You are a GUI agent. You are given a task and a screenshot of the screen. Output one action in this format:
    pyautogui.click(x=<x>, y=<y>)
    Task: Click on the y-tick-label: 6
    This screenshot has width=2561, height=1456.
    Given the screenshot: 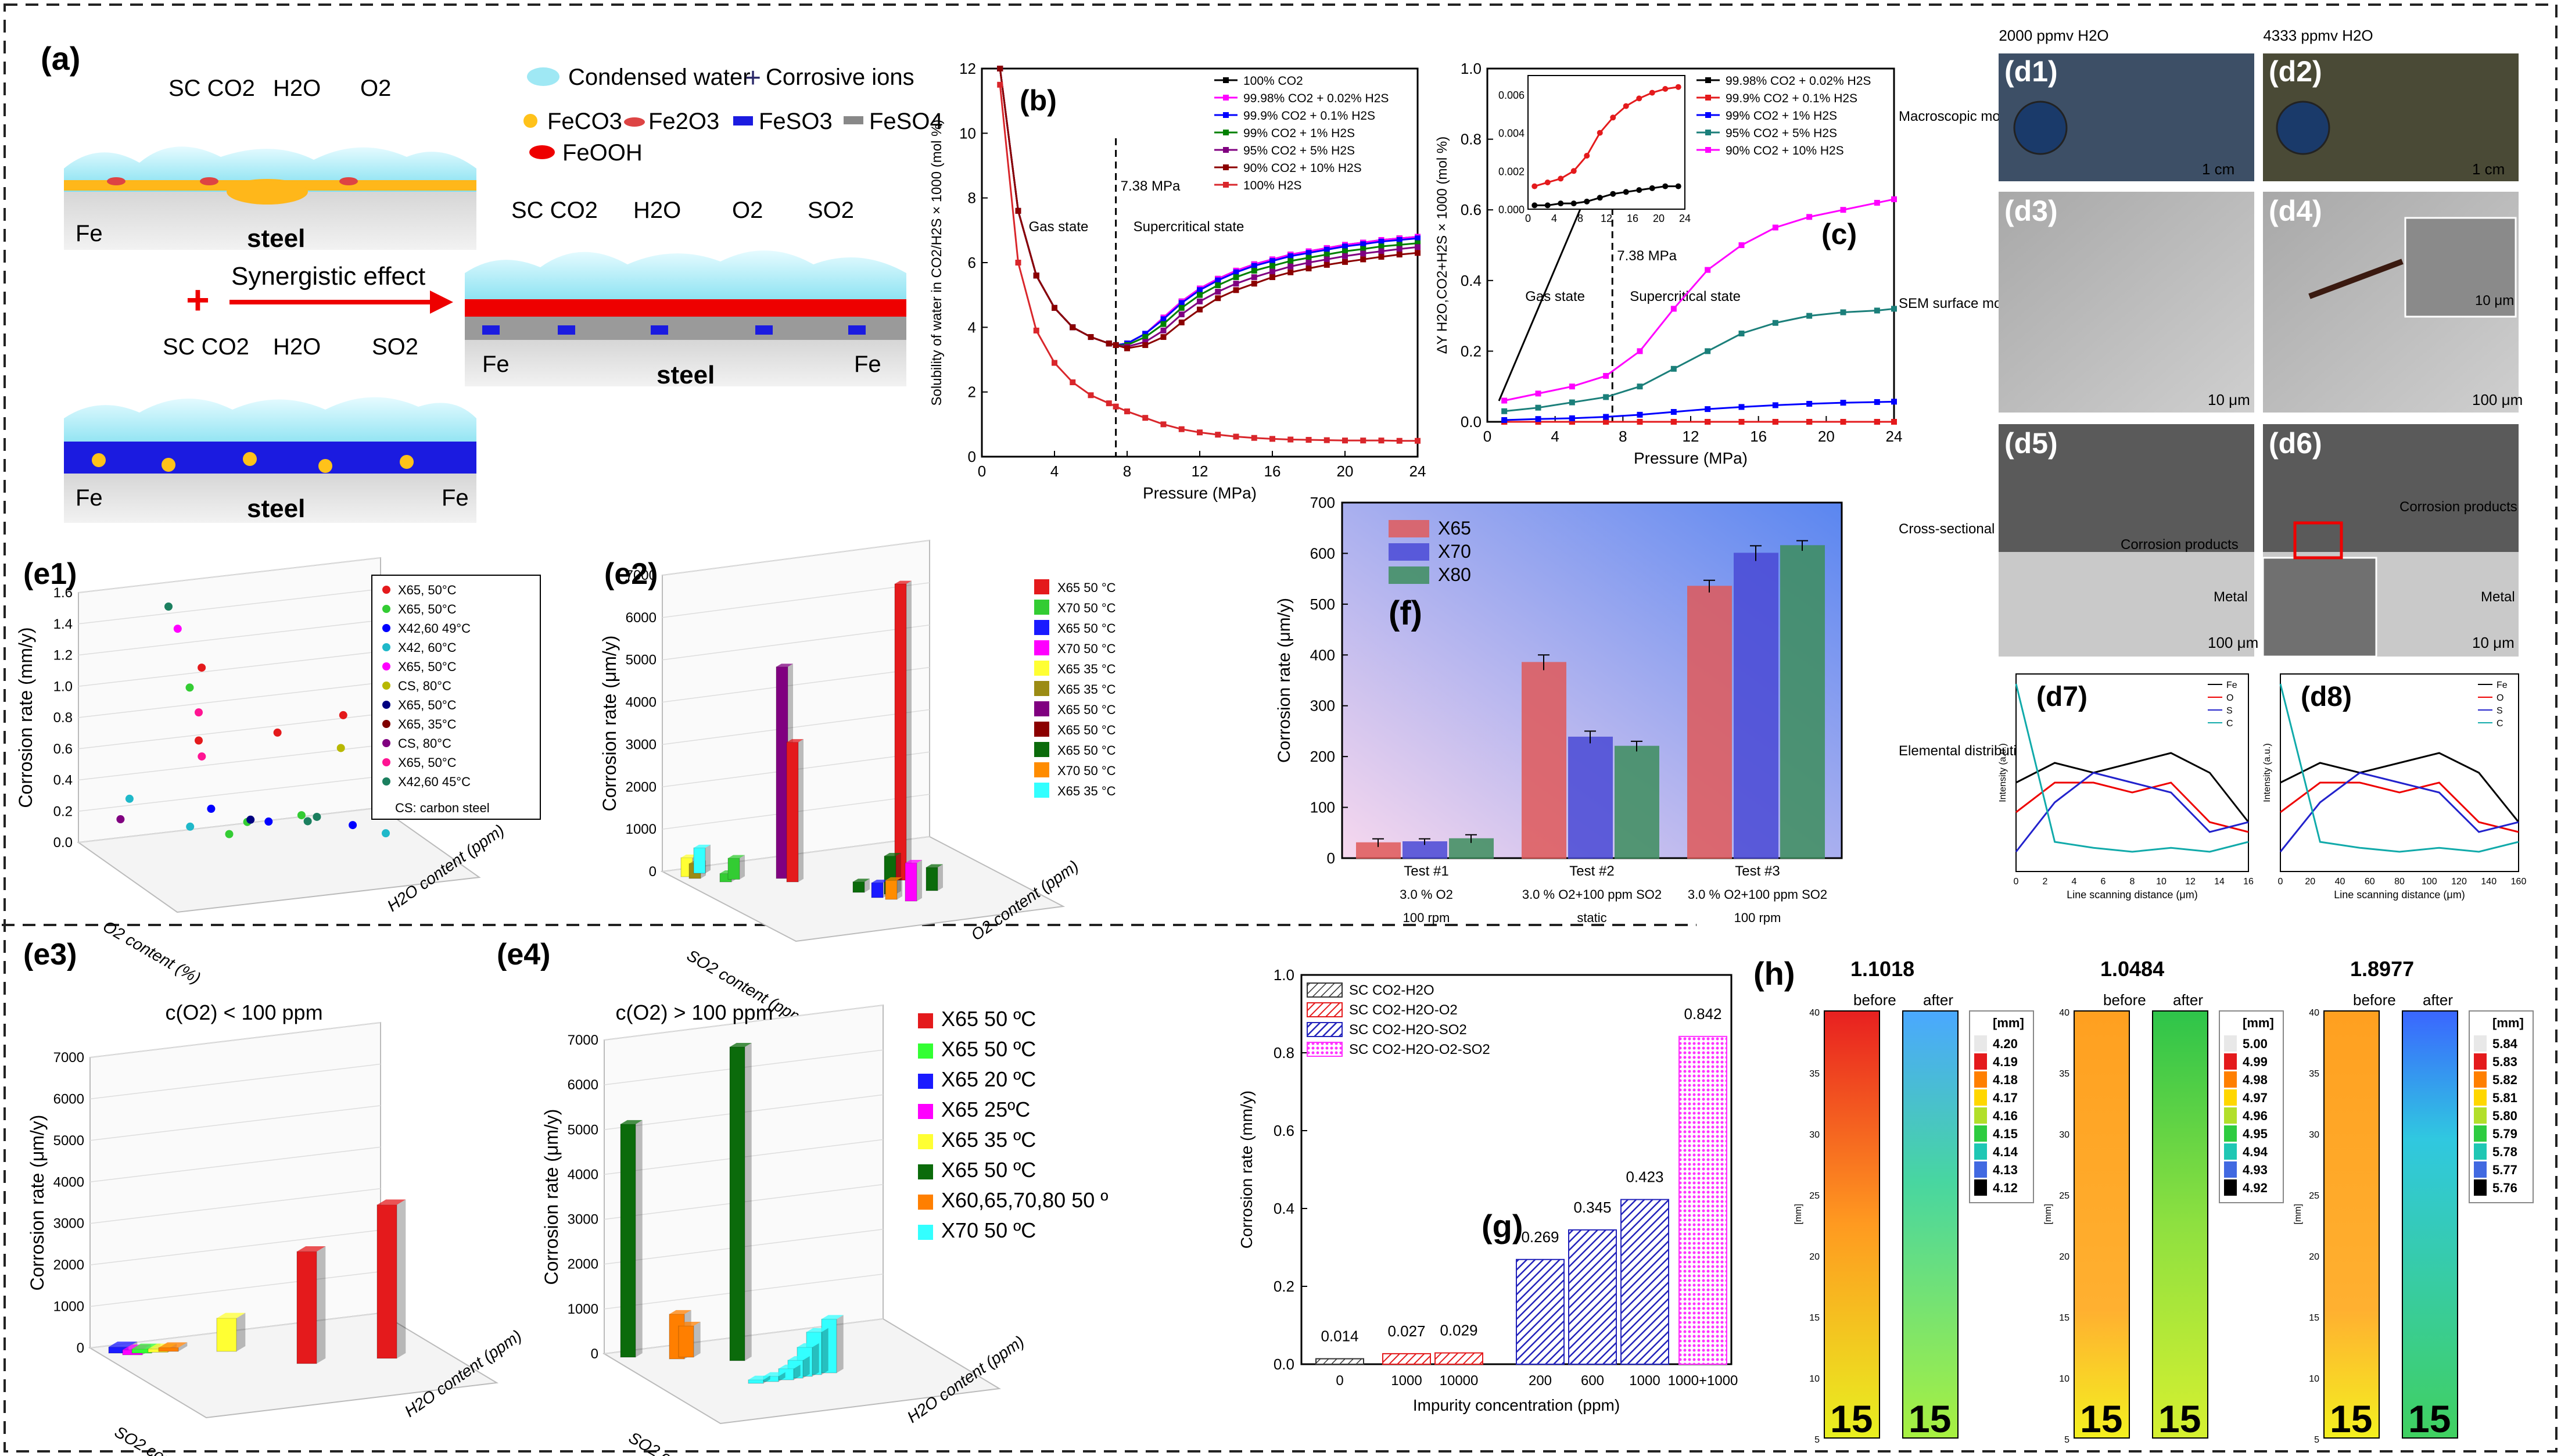 What is the action you would take?
    pyautogui.click(x=972, y=263)
    